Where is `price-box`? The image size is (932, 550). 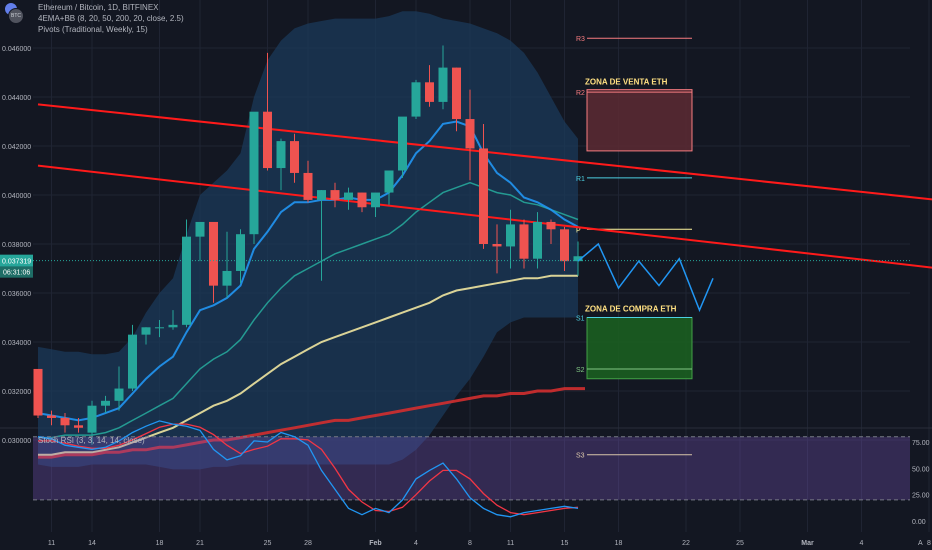
price-box is located at coordinates (16, 260).